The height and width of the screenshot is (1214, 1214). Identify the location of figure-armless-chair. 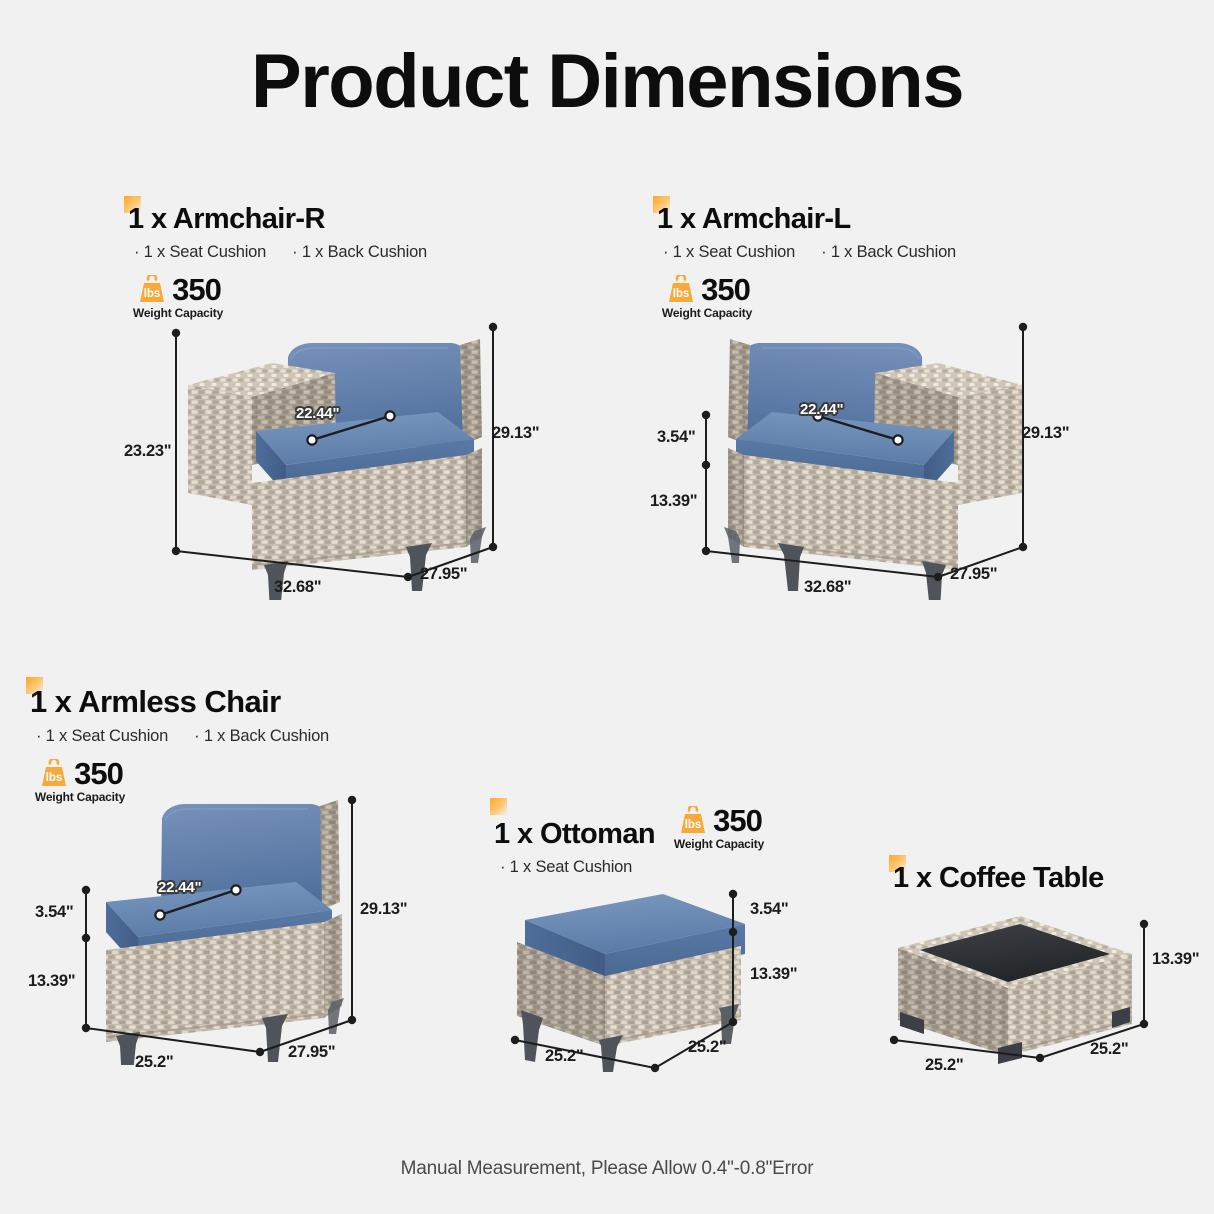
(220, 927).